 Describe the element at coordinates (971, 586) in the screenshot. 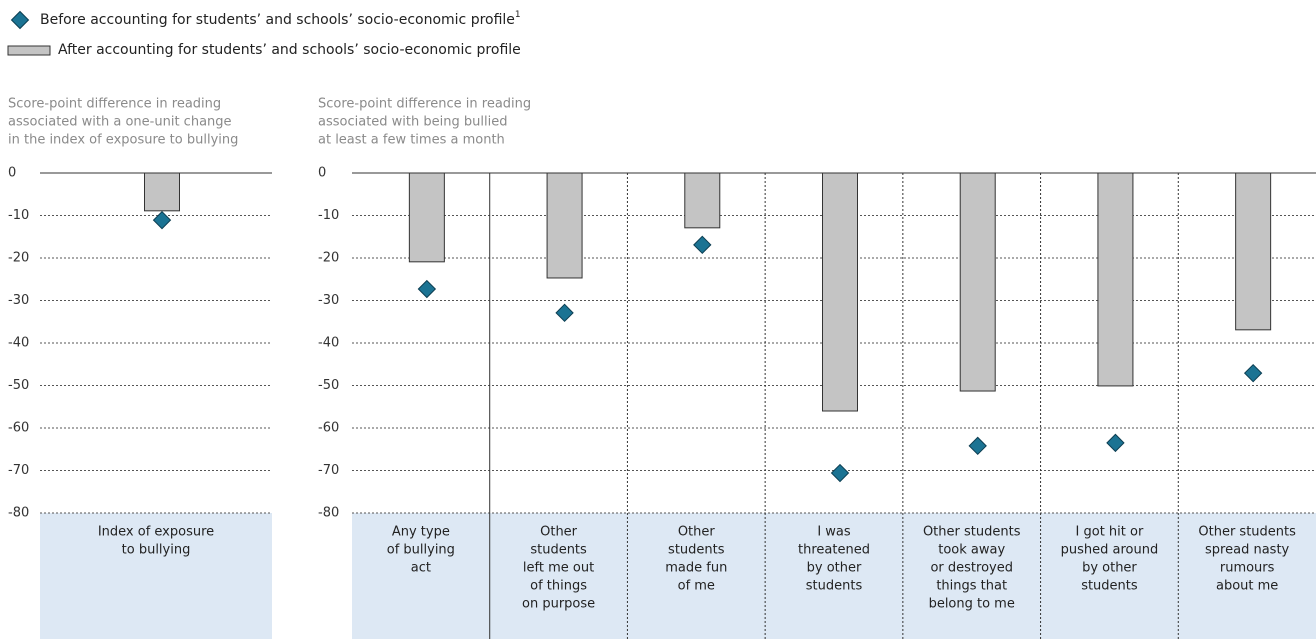

I see `x-tick-label: things that` at that location.